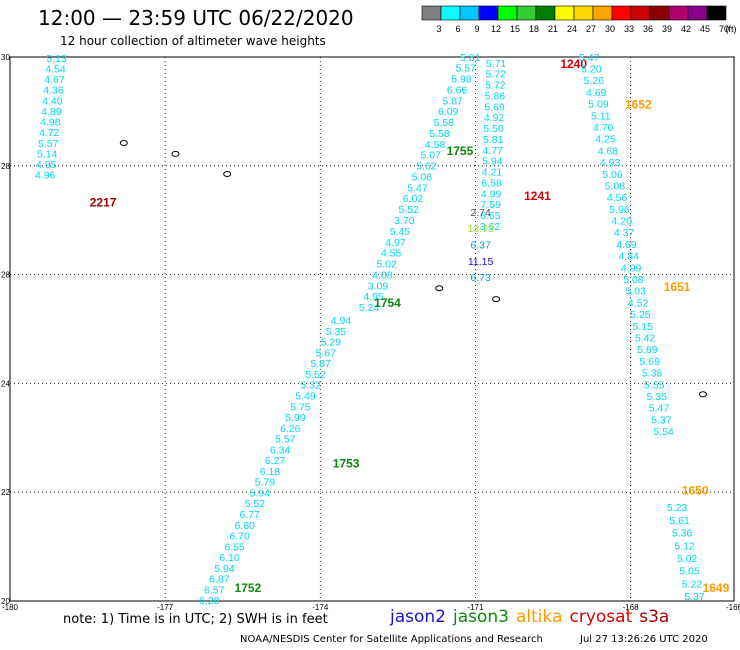 The height and width of the screenshot is (650, 740). What do you see at coordinates (239, 537) in the screenshot?
I see `swh-value-label: 6.70` at bounding box center [239, 537].